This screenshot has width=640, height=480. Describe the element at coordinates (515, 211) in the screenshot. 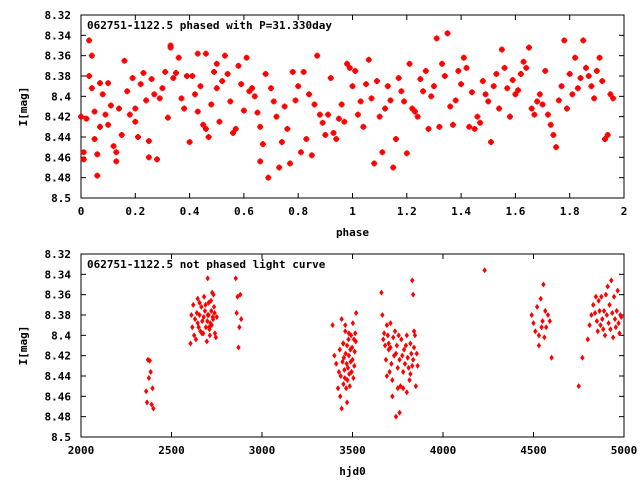

I see `panel-0-x-tick-label: 1.6` at that location.